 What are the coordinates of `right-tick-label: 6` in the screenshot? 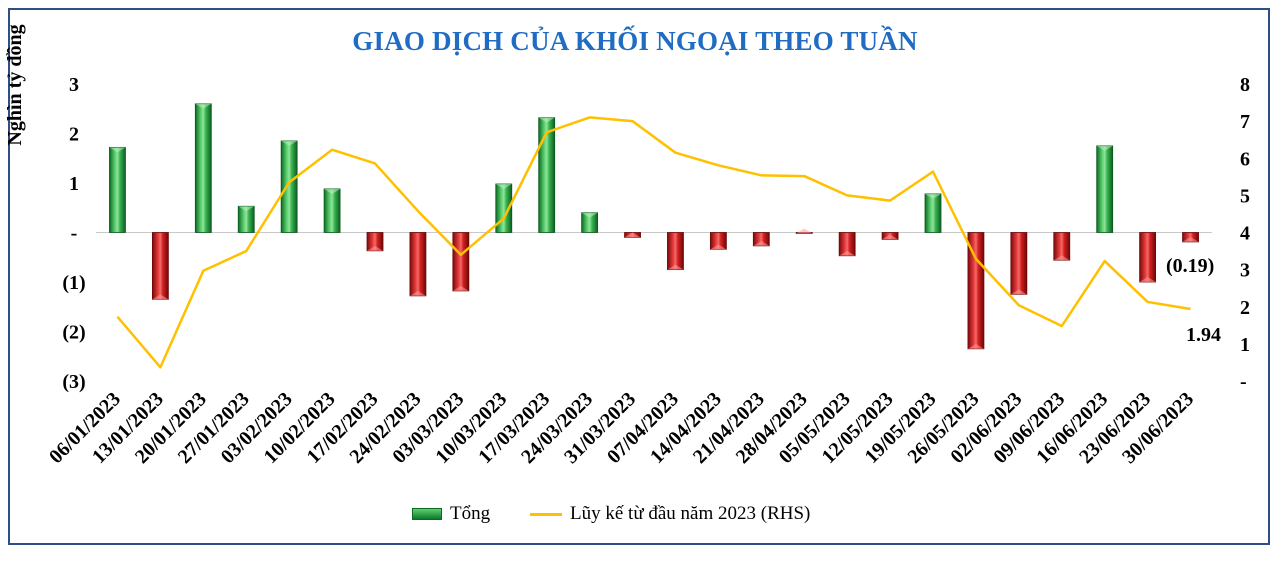 It's located at (1245, 159).